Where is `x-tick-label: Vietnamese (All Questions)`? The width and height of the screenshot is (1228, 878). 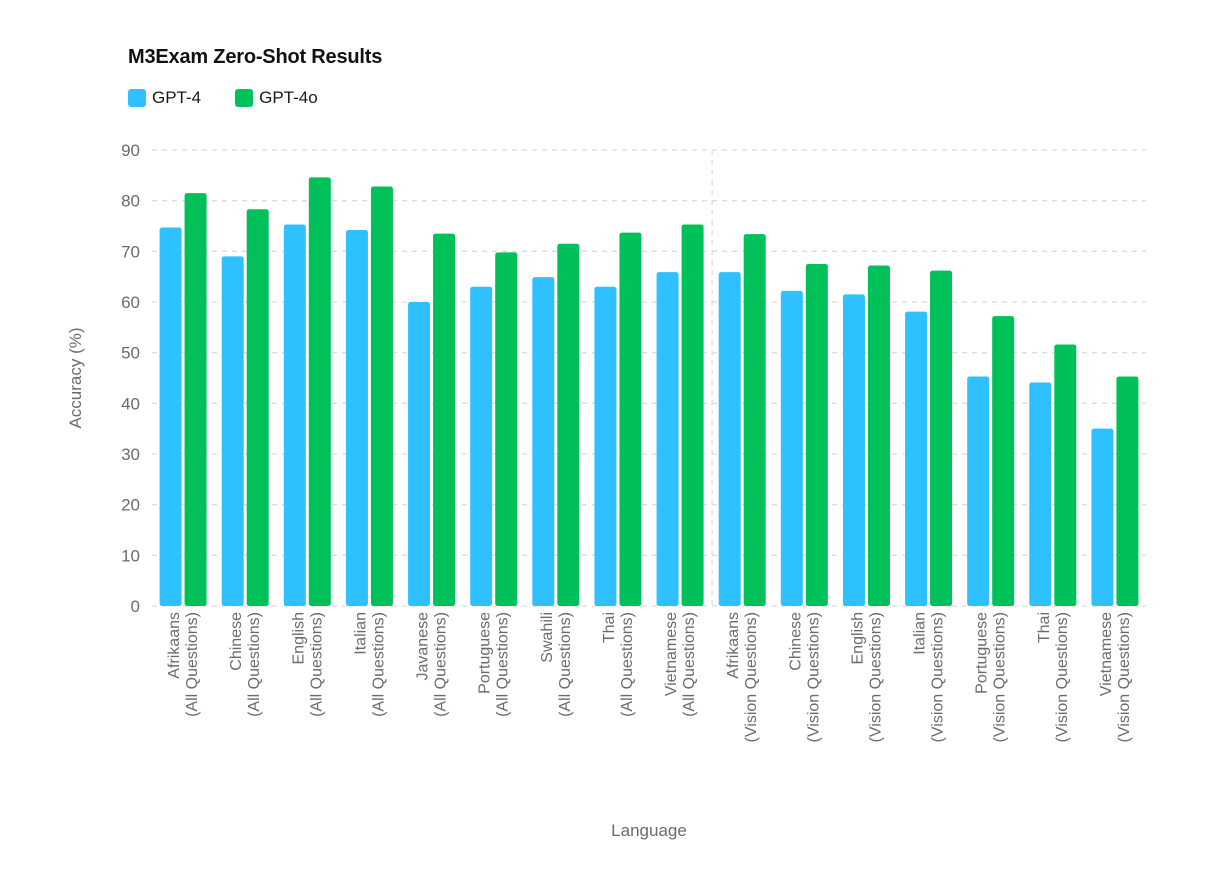
x-tick-label: Vietnamese (All Questions) is located at coordinates (680, 664).